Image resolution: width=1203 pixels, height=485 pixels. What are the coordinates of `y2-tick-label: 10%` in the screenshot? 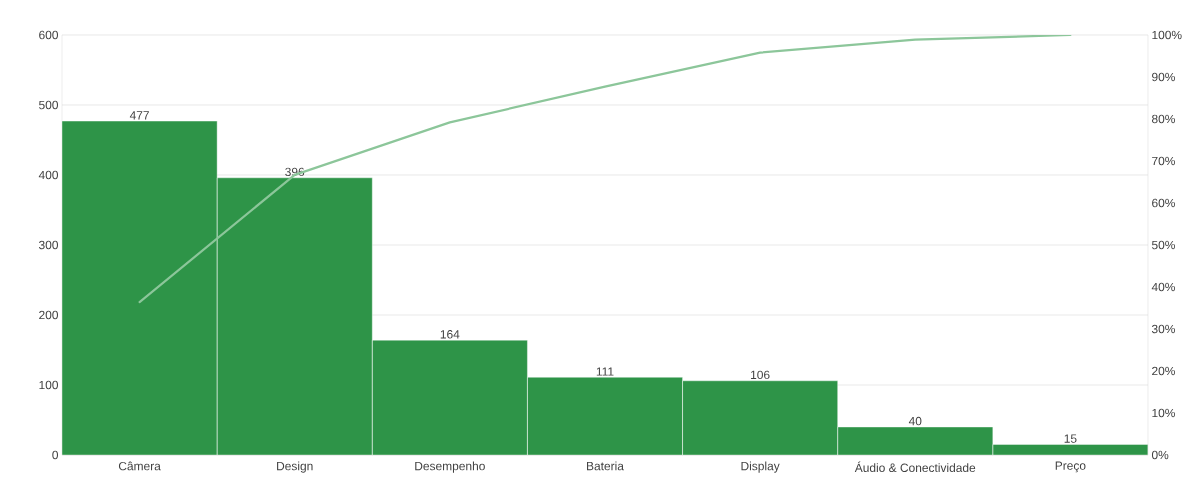 It's located at (1163, 413).